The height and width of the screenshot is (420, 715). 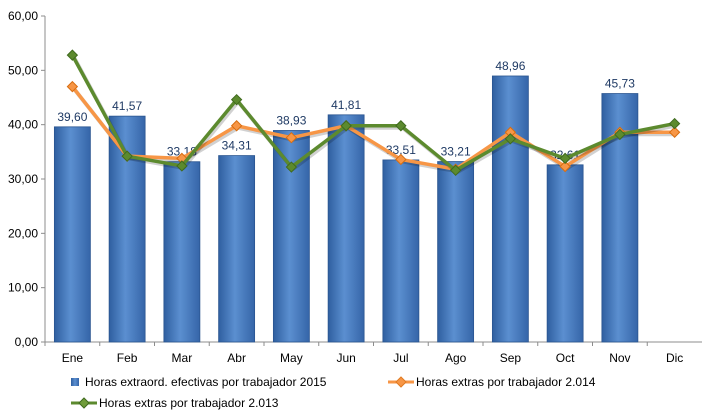 What do you see at coordinates (510, 66) in the screenshot?
I see `bar-data-label: 48,96` at bounding box center [510, 66].